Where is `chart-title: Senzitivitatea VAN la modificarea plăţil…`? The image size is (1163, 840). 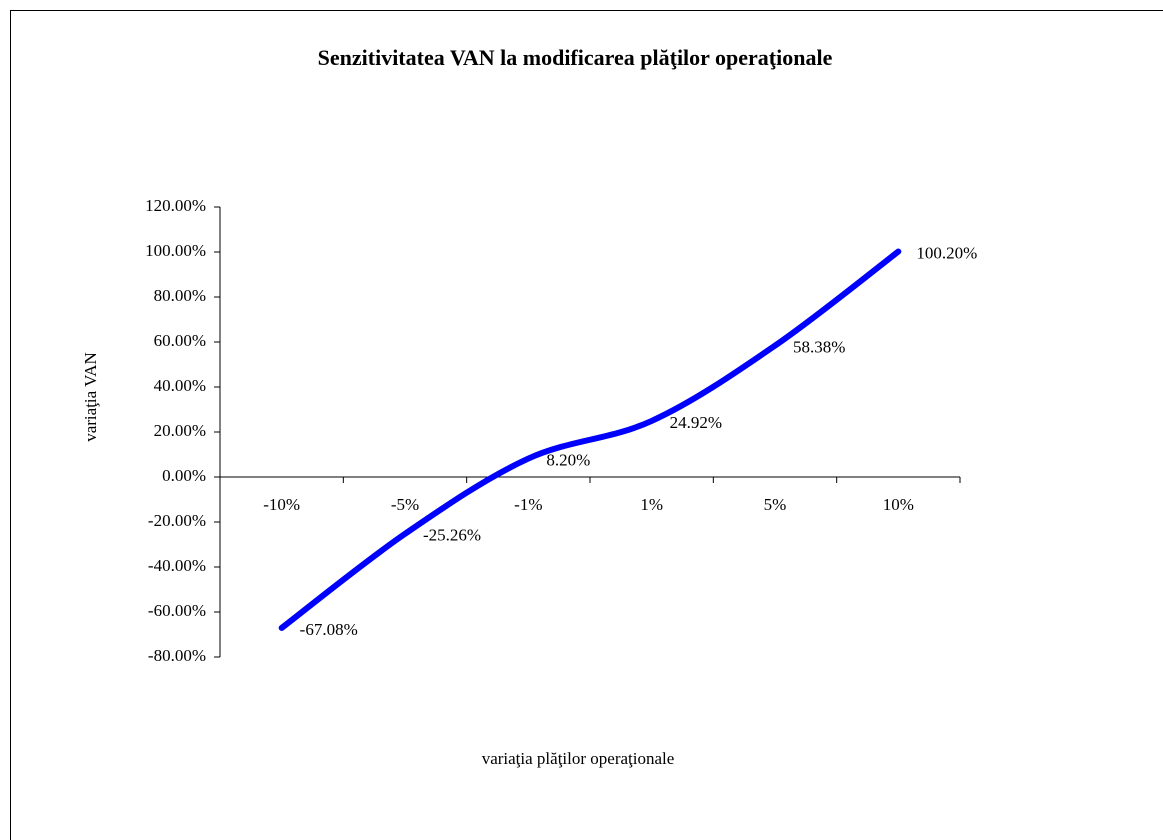
chart-title: Senzitivitatea VAN la modificarea plăţil… is located at coordinates (575, 57).